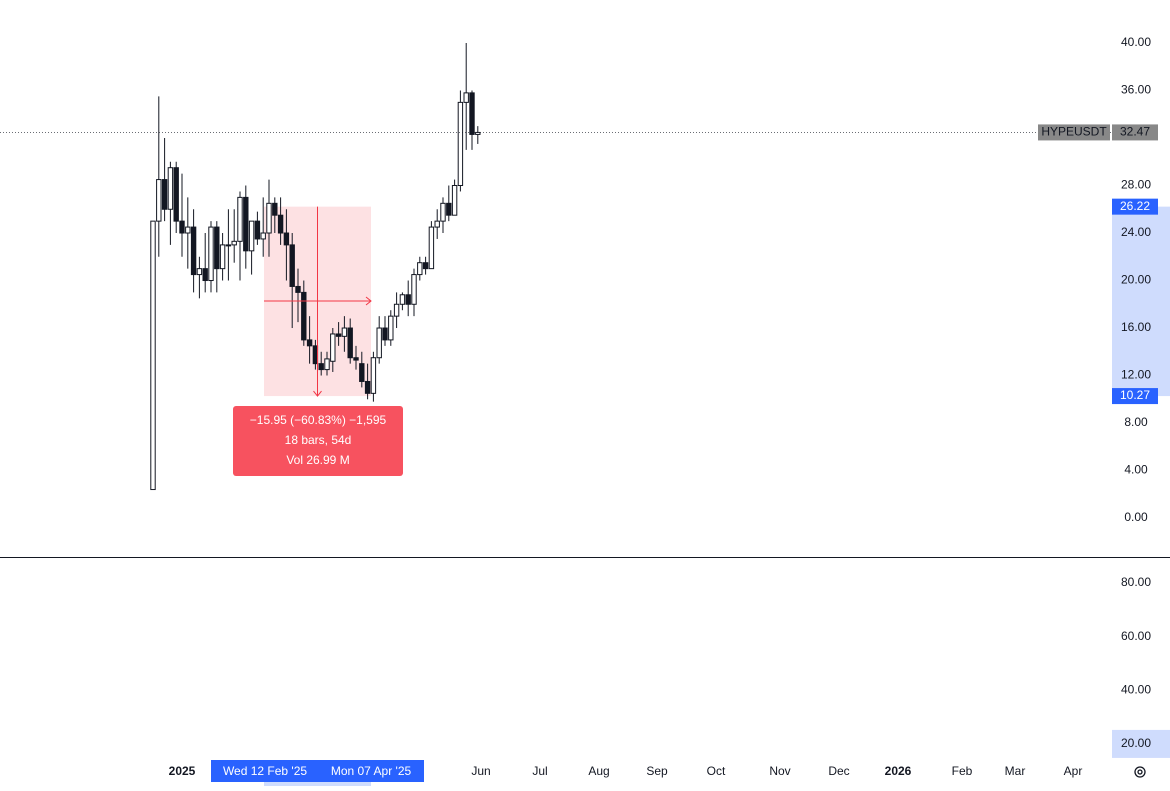 The height and width of the screenshot is (791, 1170). I want to click on x-tick-label: Apr, so click(1073, 771).